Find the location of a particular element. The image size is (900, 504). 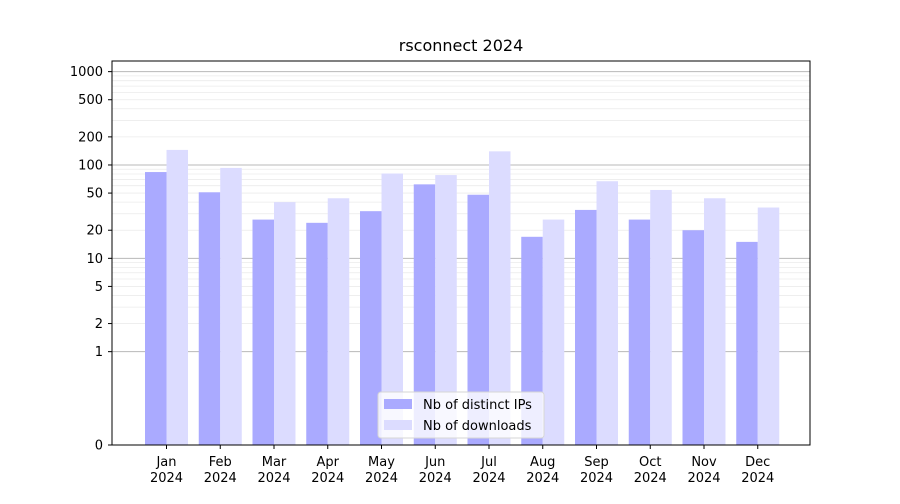

x-tick-label: Jun 2024 is located at coordinates (435, 470).